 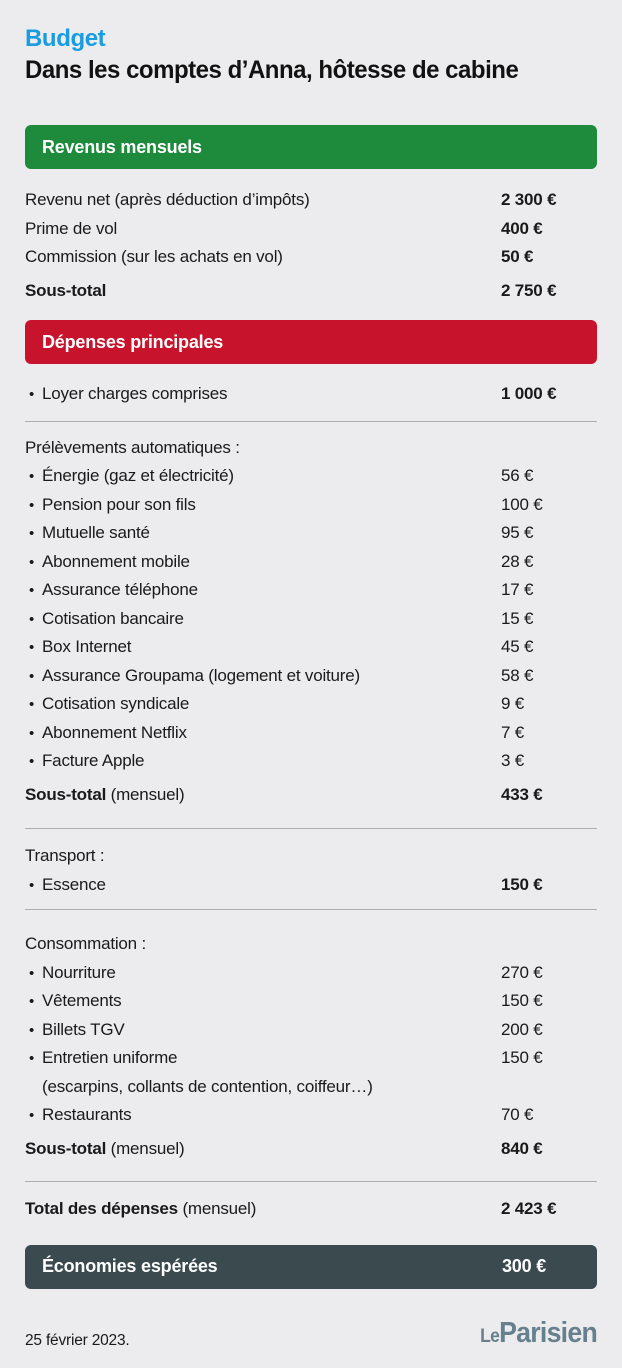 What do you see at coordinates (263, 1115) in the screenshot?
I see `line-label: Restaurants` at bounding box center [263, 1115].